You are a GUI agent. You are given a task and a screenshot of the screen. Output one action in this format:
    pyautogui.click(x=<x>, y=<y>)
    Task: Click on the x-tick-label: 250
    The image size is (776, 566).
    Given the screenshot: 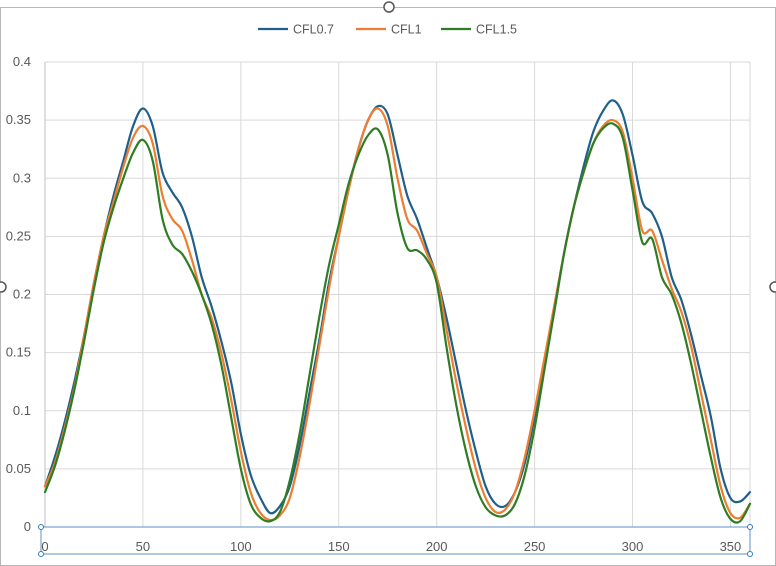 What is the action you would take?
    pyautogui.click(x=535, y=546)
    